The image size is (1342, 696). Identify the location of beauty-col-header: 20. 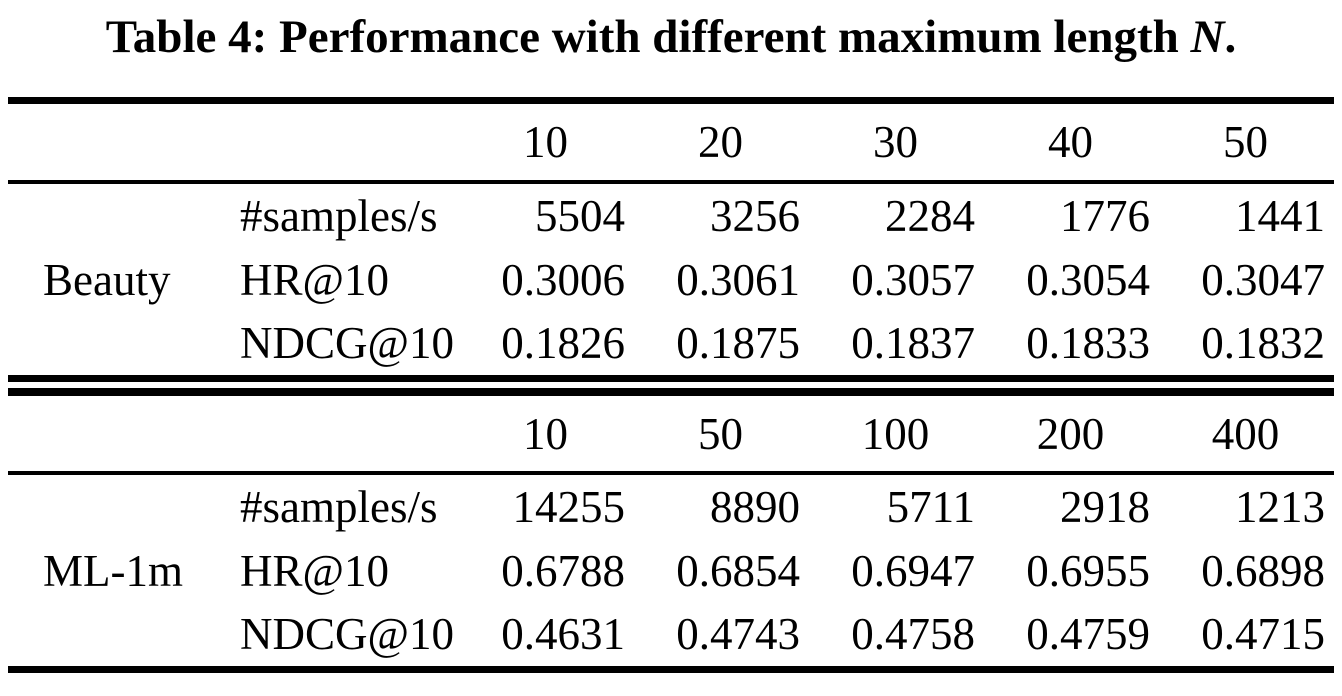
(720, 142).